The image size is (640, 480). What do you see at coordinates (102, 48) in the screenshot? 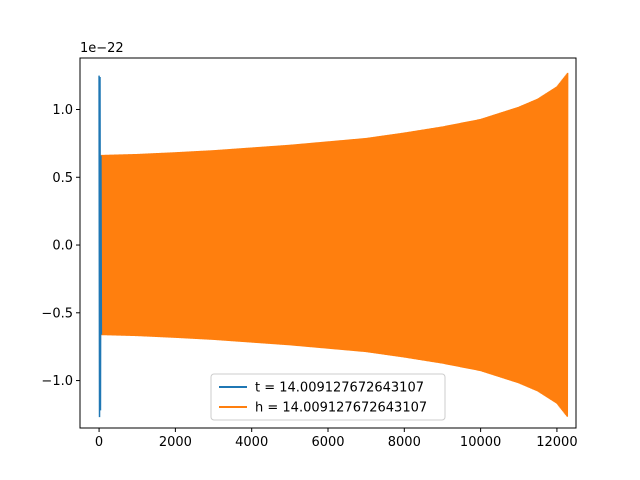
I see `y-offset-text: 1e−22` at bounding box center [102, 48].